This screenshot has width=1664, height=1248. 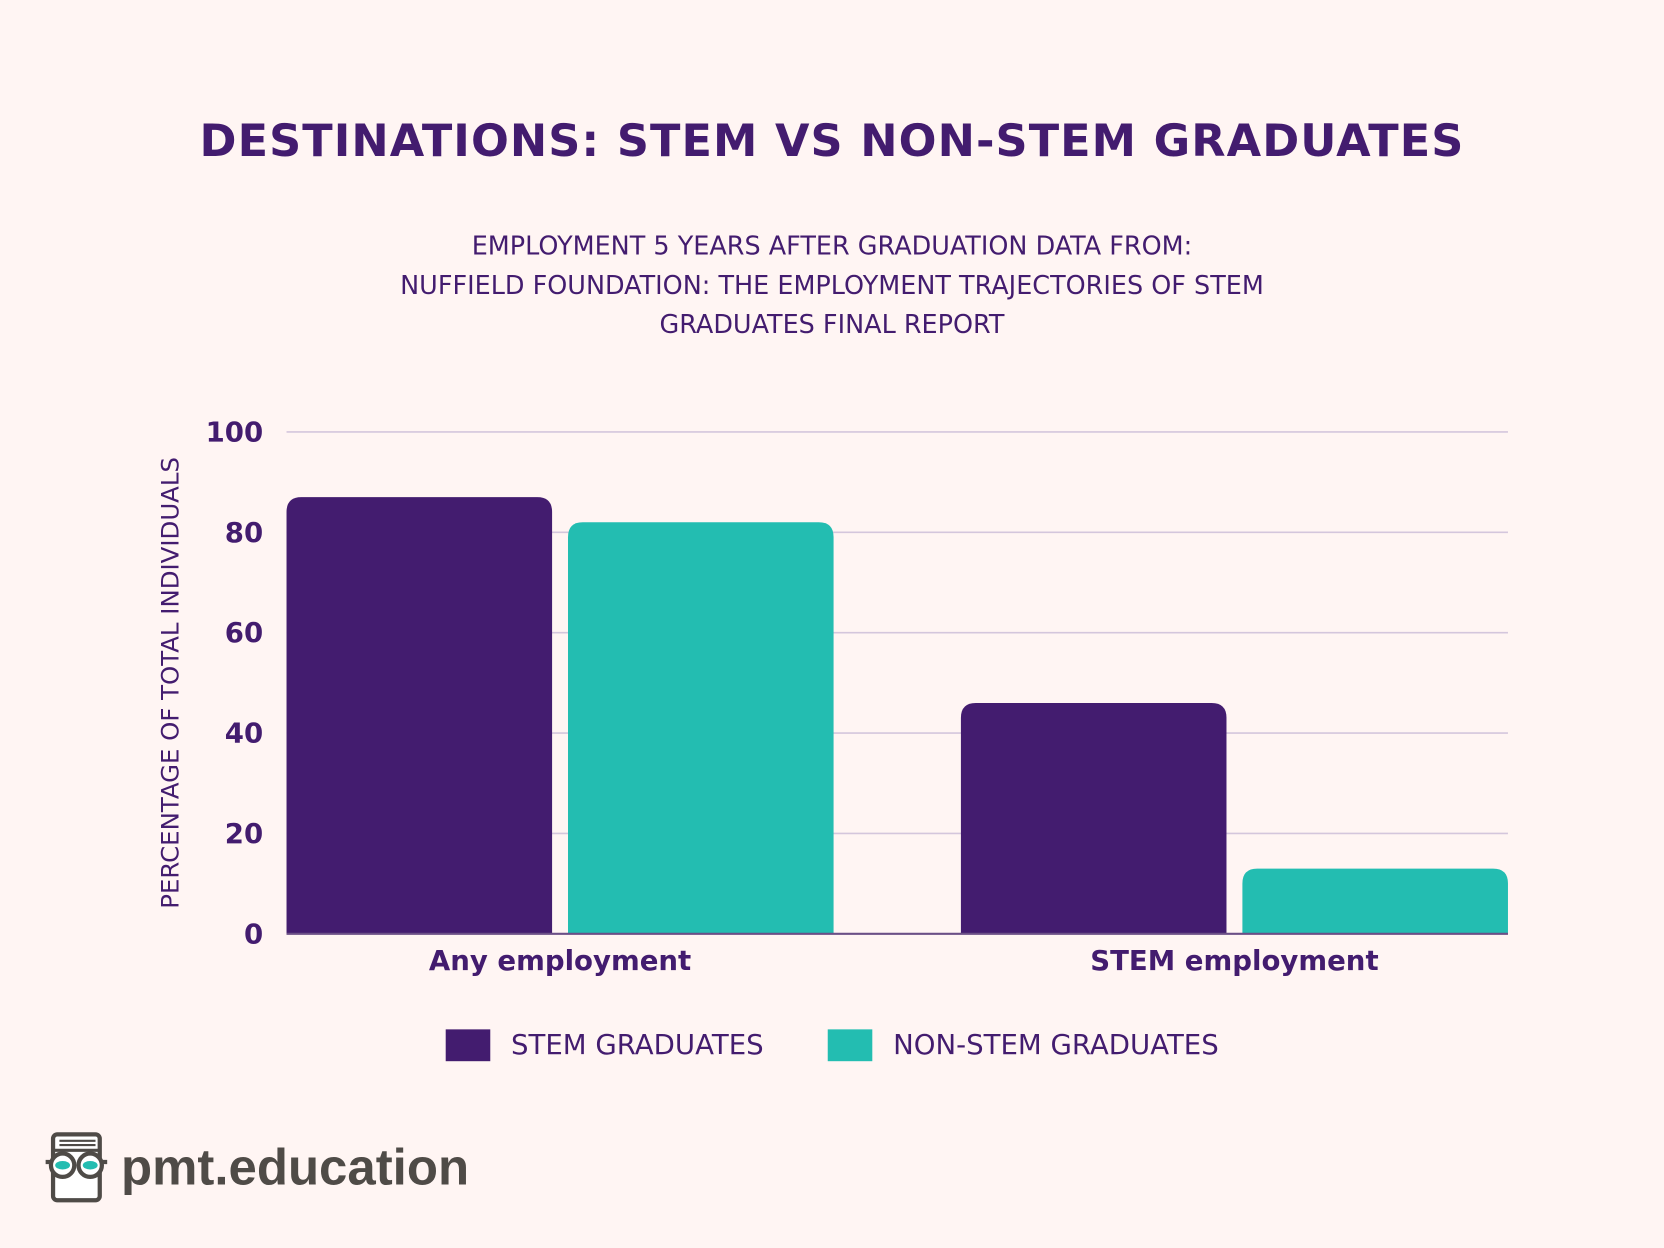 I want to click on chart-title: DESTINATIONS: STEM VS NON-STEM GRADUATES, so click(x=832, y=140).